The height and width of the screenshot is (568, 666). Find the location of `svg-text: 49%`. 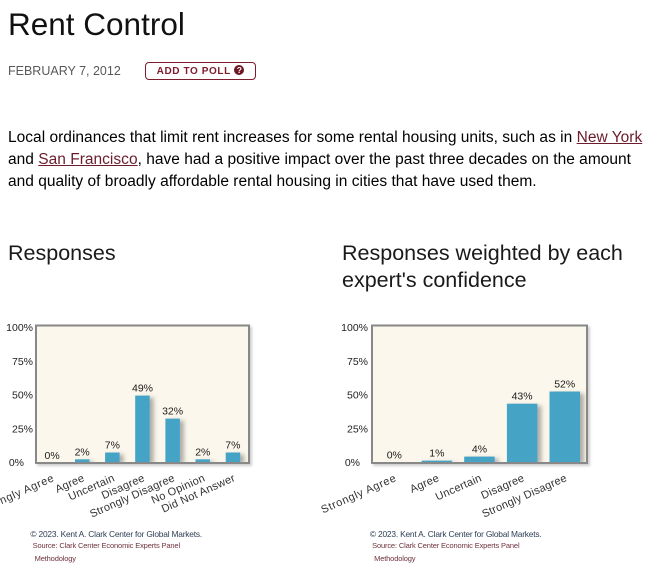

svg-text: 49% is located at coordinates (142, 389).